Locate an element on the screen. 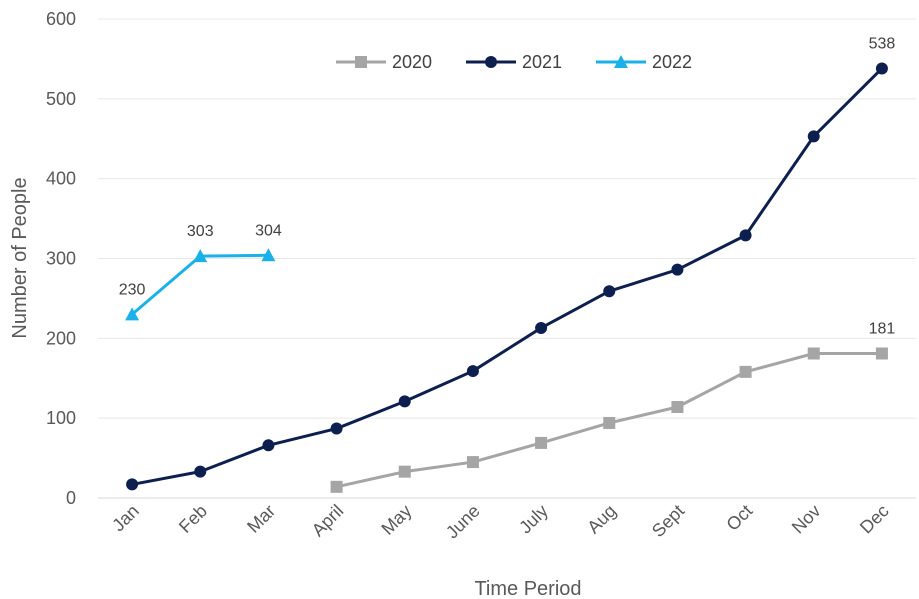 The width and height of the screenshot is (919, 599). data-label: 304 is located at coordinates (268, 230).